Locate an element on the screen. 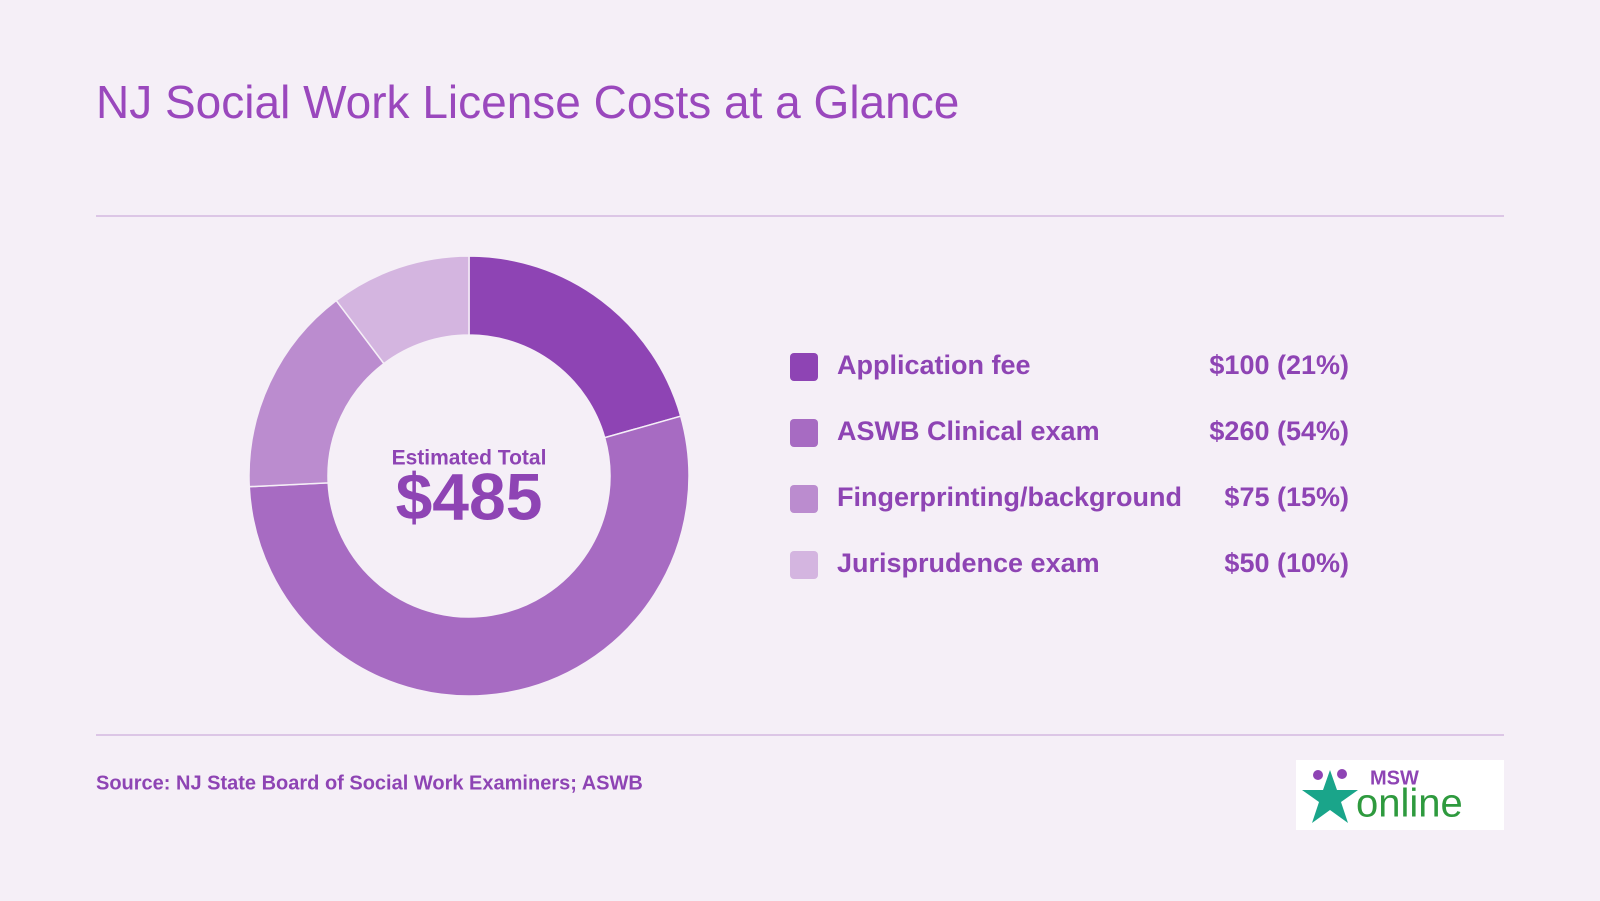  chart-title: NJ Social Work License Costs at a Glance is located at coordinates (527, 102).